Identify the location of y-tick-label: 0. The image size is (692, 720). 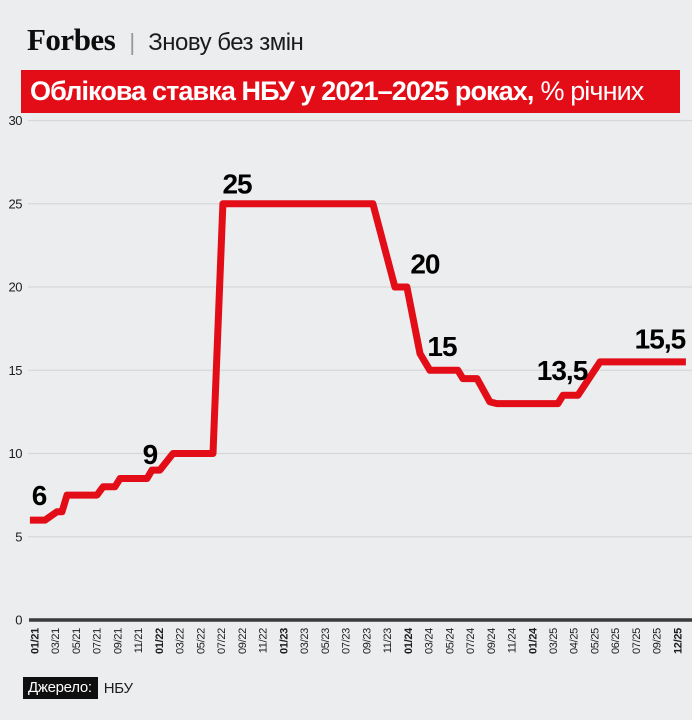
(18, 620).